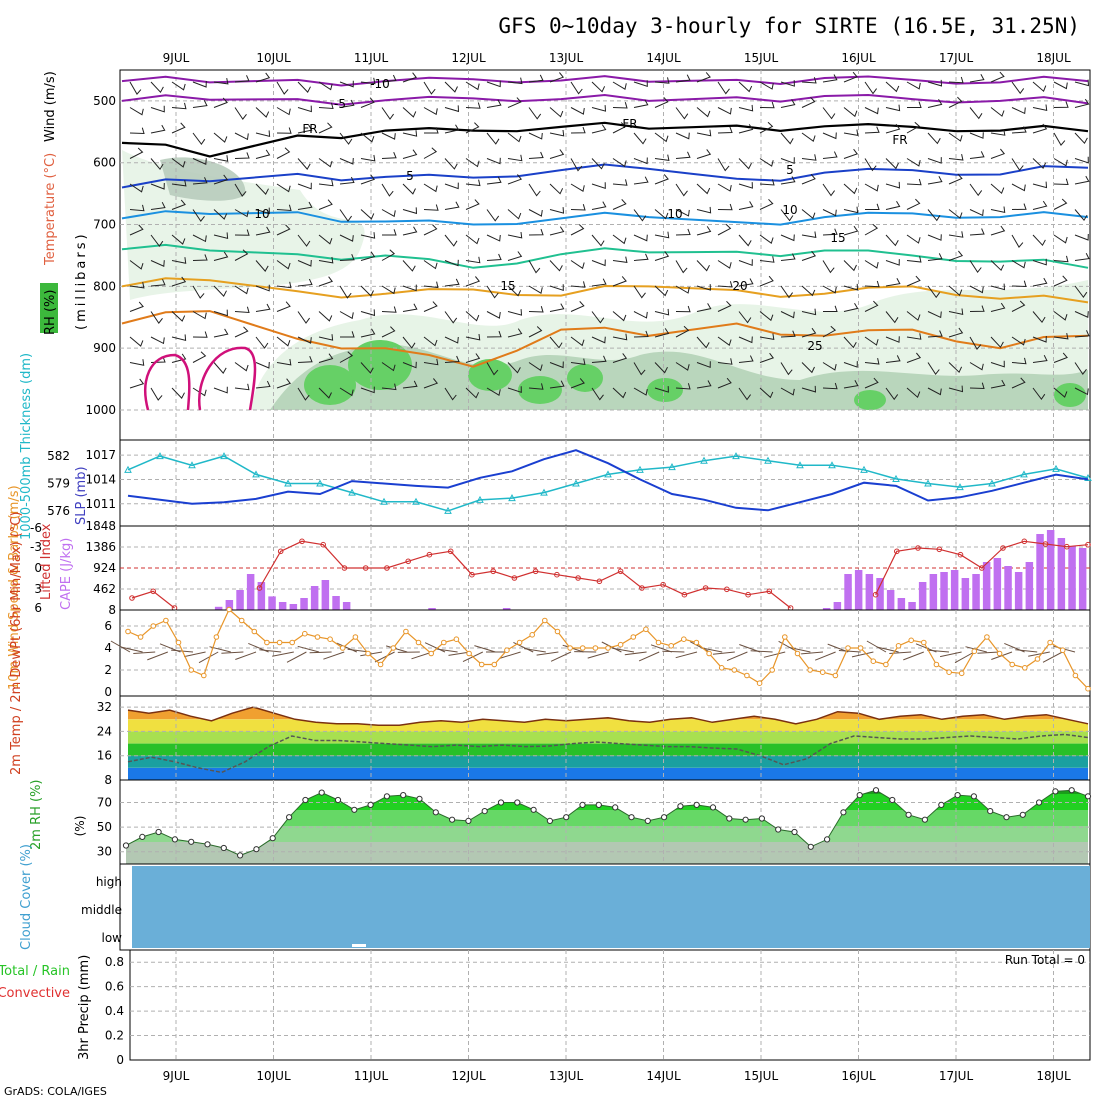 The image size is (1100, 1100). Describe the element at coordinates (1003, 548) in the screenshot. I see `lifted-index-point` at that location.